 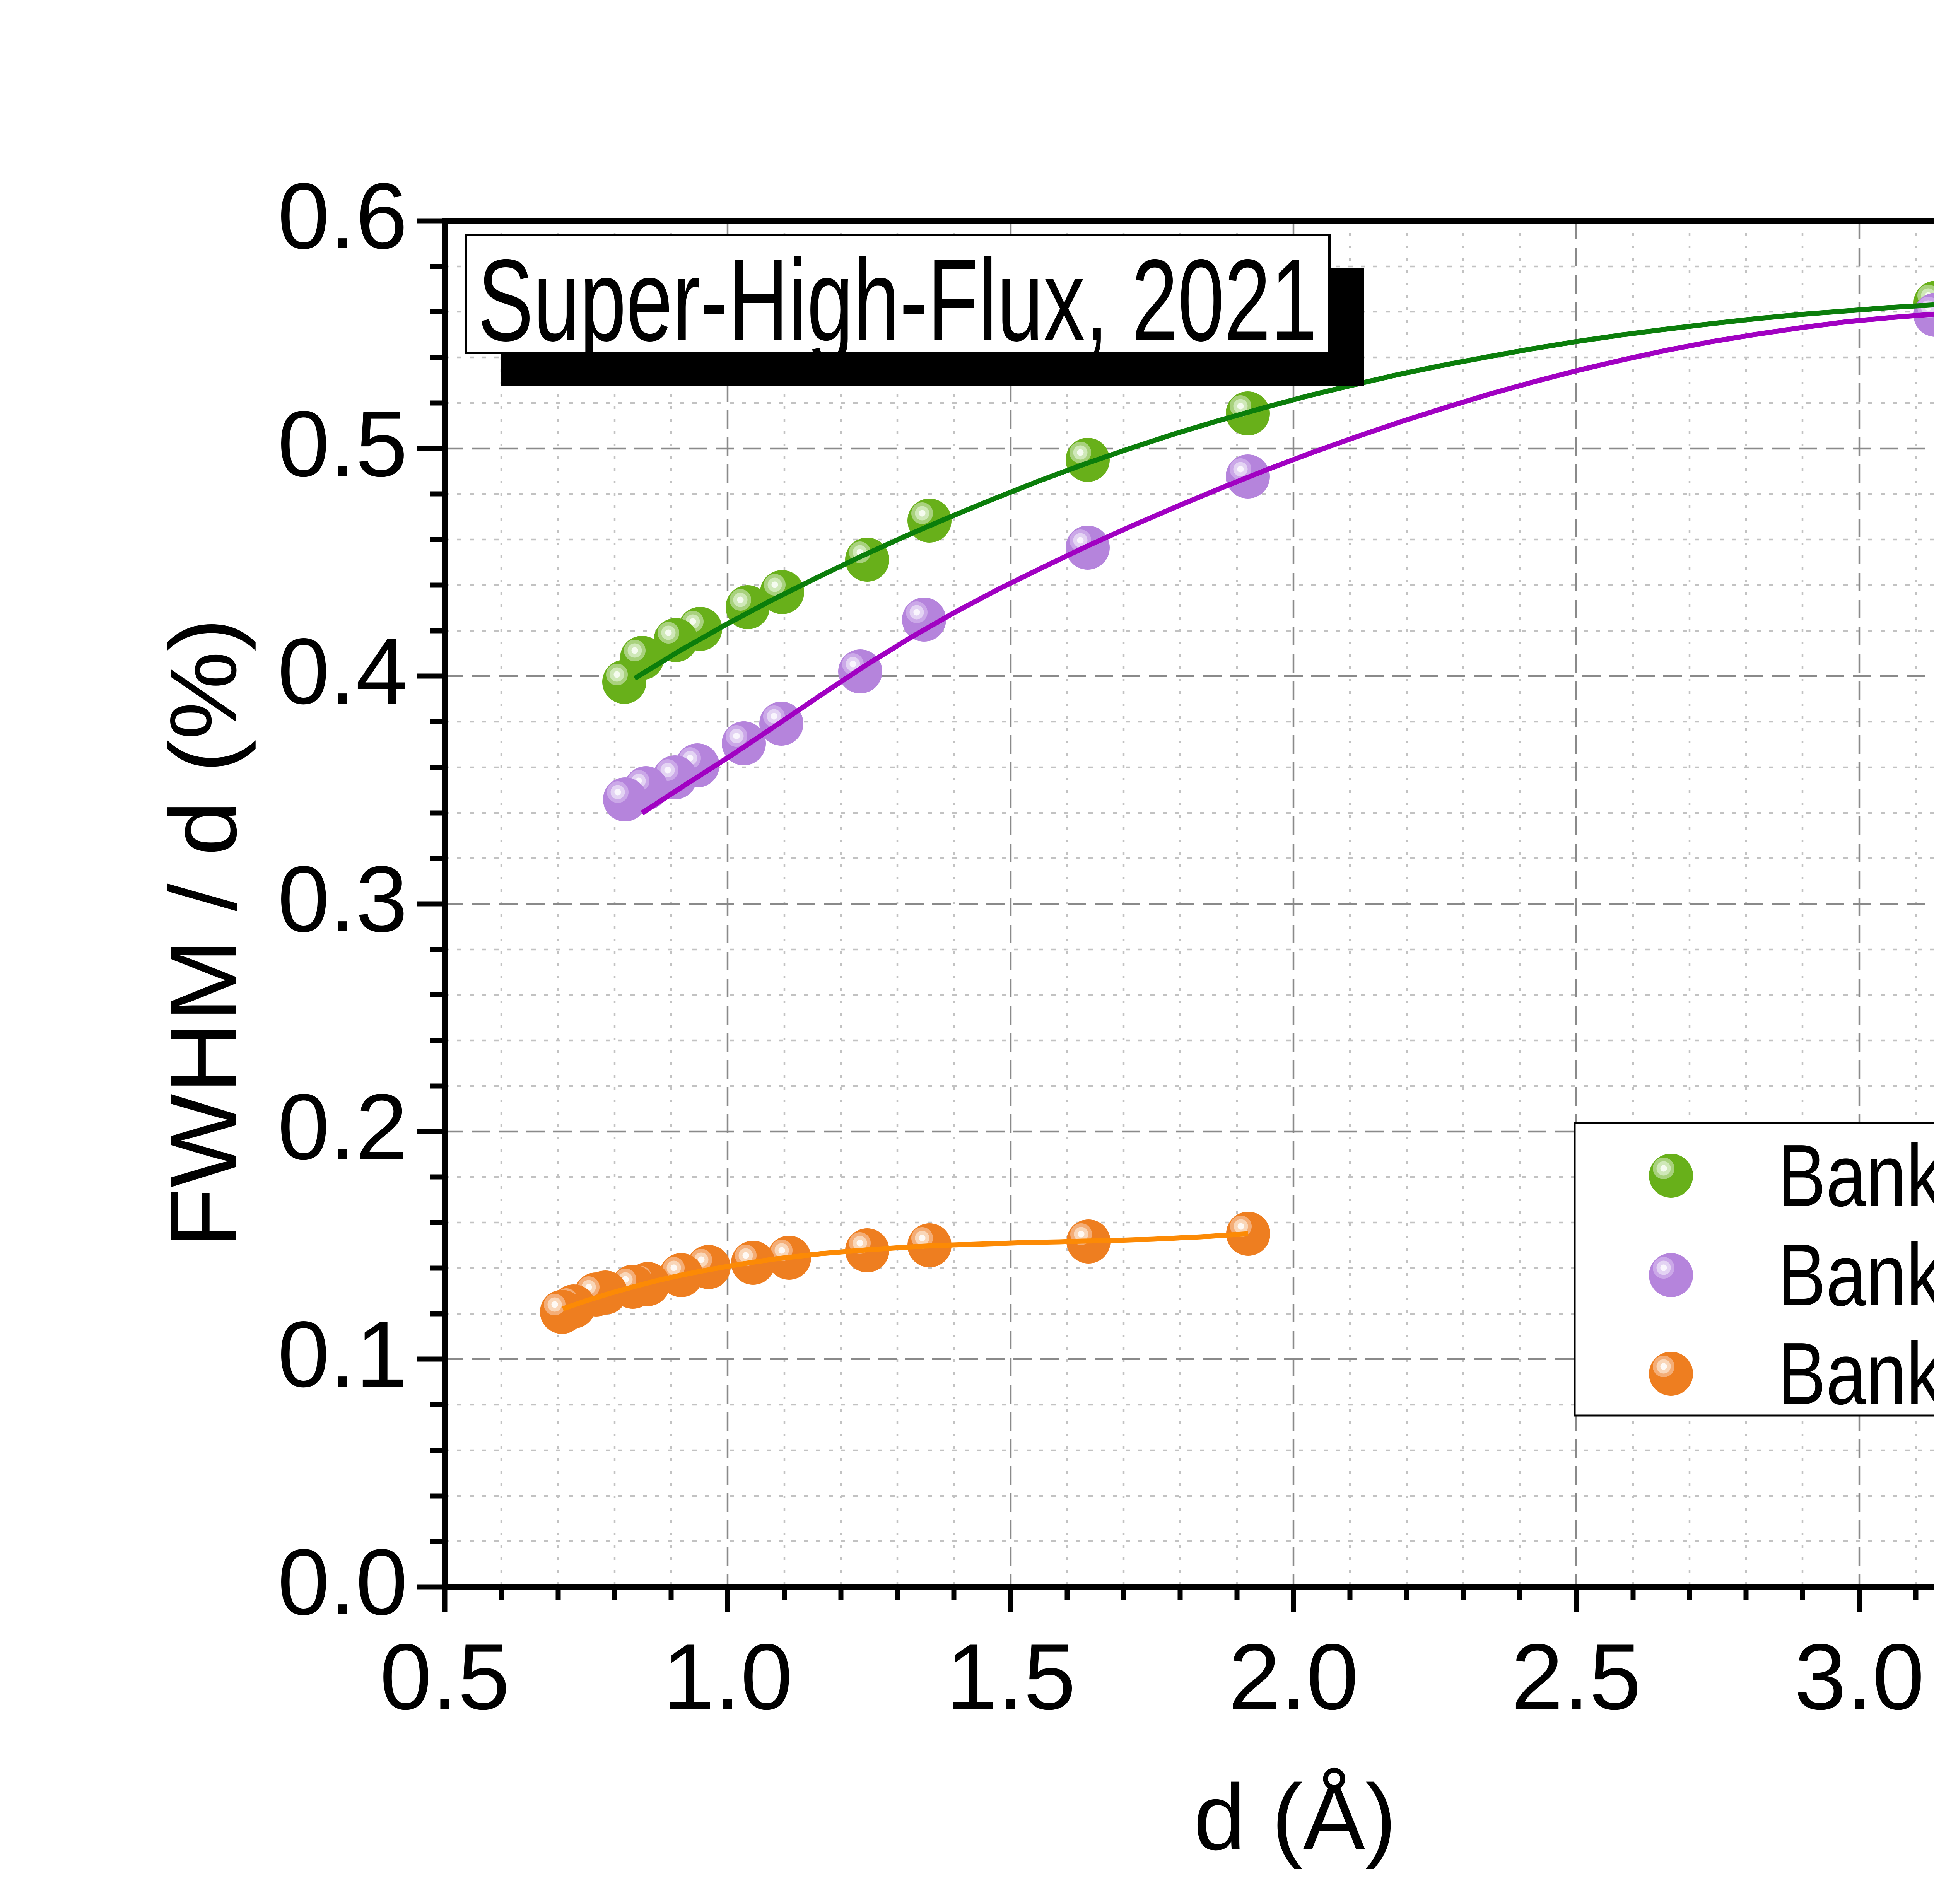 What do you see at coordinates (1576, 1677) in the screenshot?
I see `svg-text: 2.5` at bounding box center [1576, 1677].